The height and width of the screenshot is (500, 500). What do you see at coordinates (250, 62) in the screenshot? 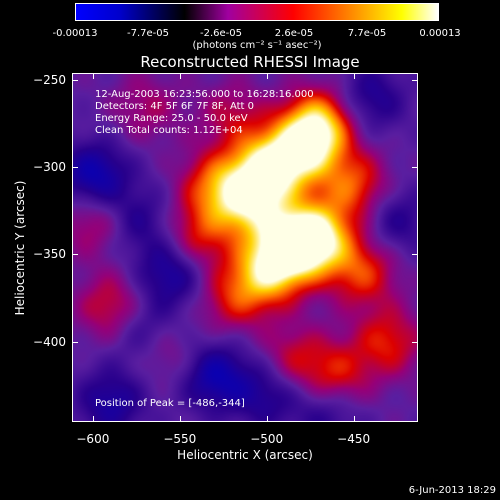
I see `chart-title: Reconstructed RHESSI Image` at bounding box center [250, 62].